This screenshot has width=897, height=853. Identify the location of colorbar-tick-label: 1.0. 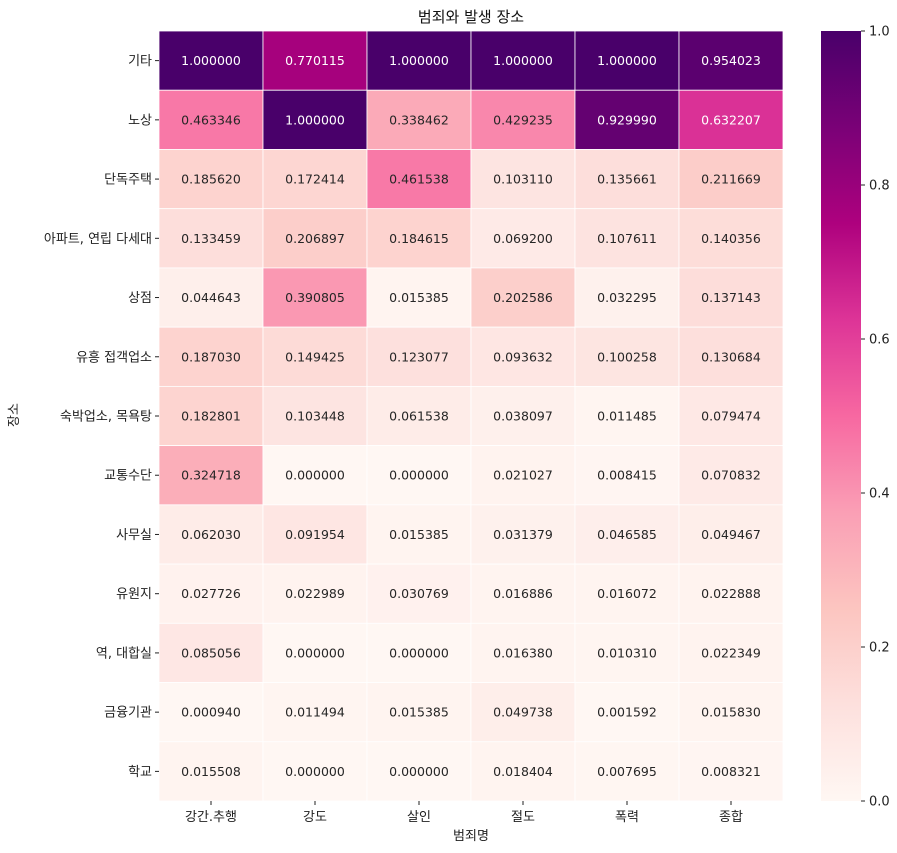
(879, 32).